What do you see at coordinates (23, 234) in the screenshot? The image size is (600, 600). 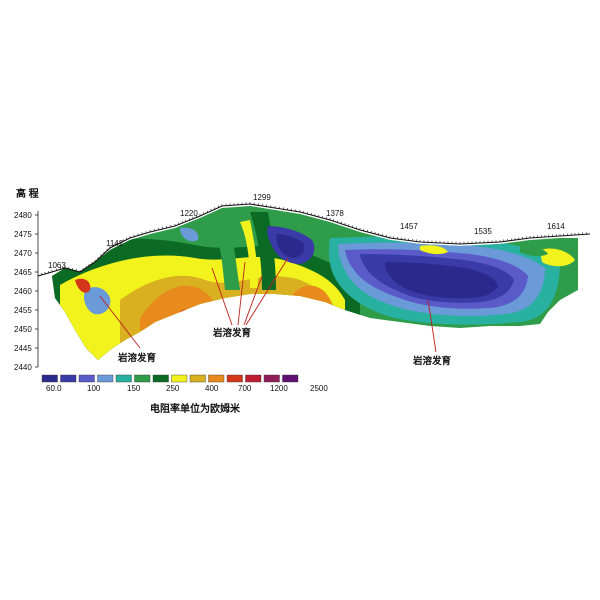 I see `y-tick-label: 2475` at bounding box center [23, 234].